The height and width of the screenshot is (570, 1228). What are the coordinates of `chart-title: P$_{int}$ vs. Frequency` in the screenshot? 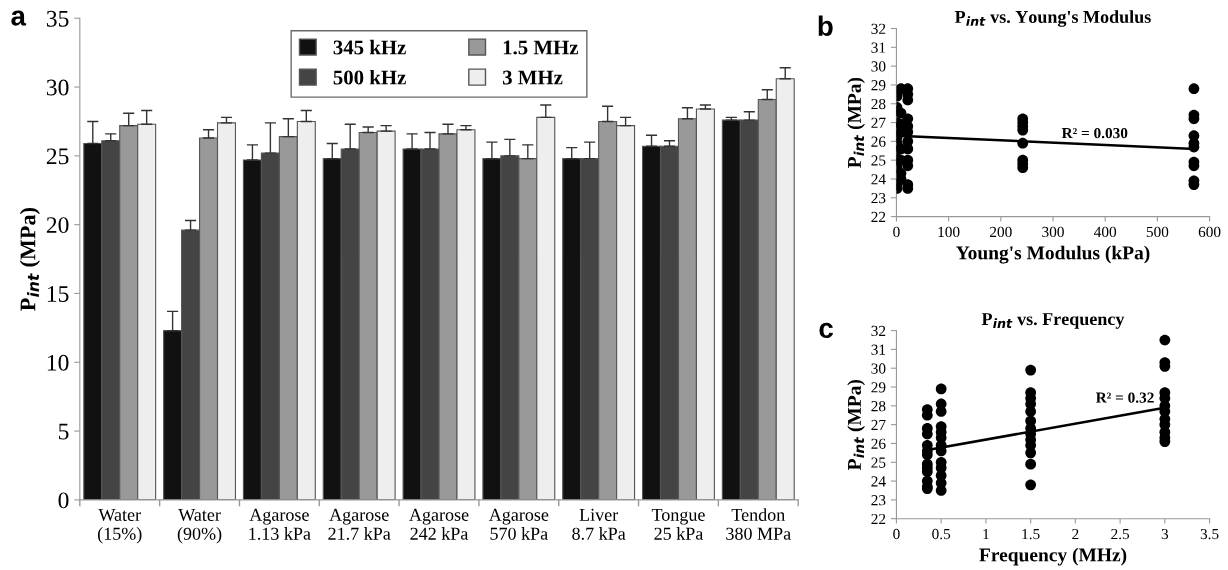 It's located at (1053, 321).